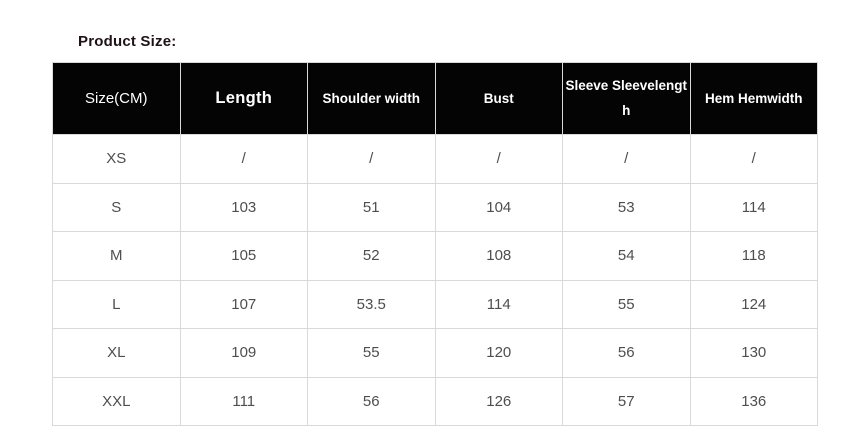 Image resolution: width=865 pixels, height=448 pixels. I want to click on hem-cell: 118, so click(753, 256).